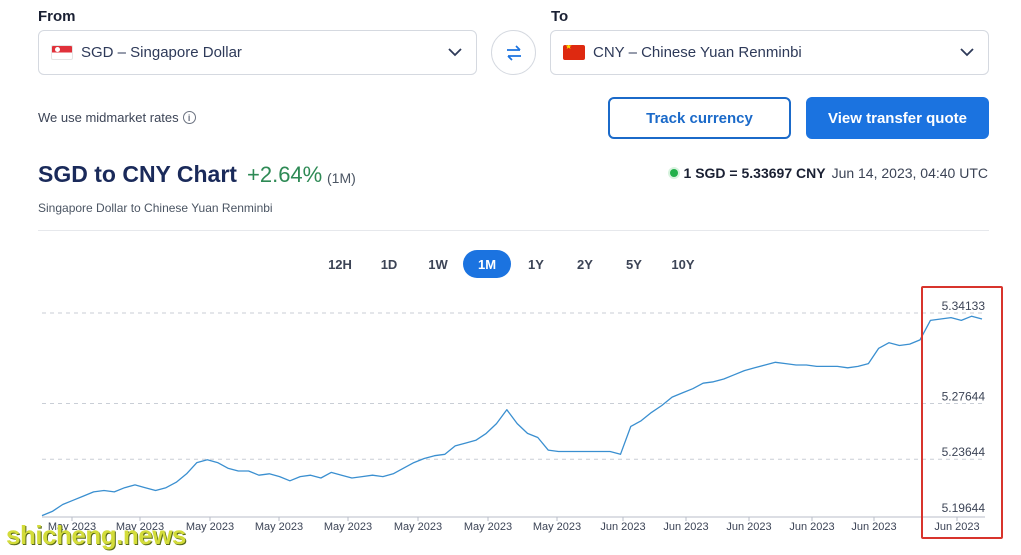 This screenshot has width=1021, height=555. I want to click on to-currency-select: CNY – Chinese Yuan Renminbi, so click(769, 52).